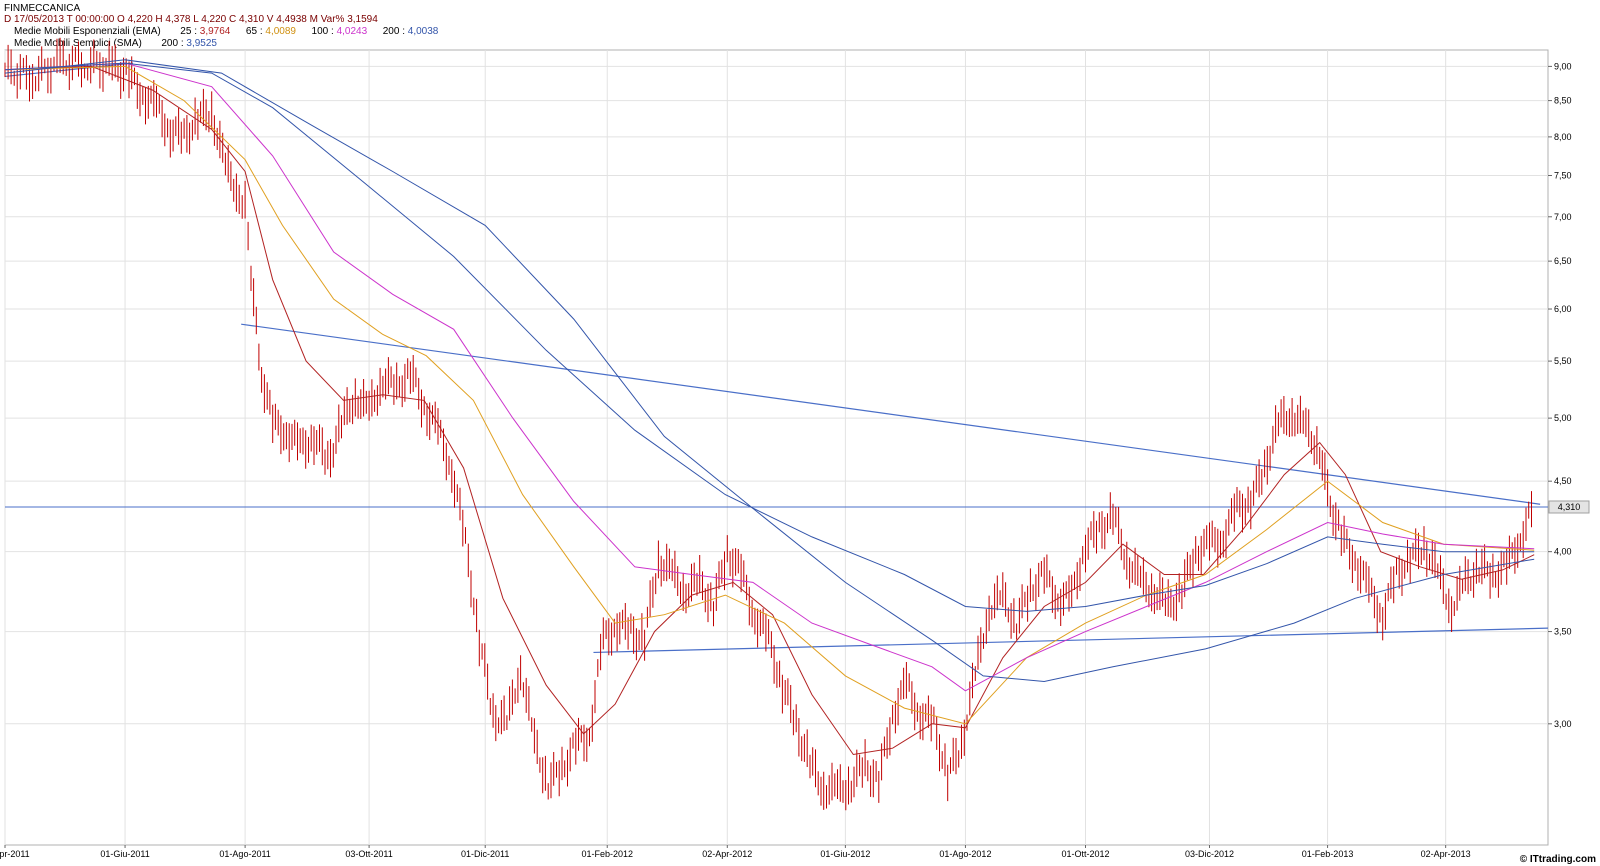 Image resolution: width=1600 pixels, height=866 pixels. Describe the element at coordinates (1563, 175) in the screenshot. I see `y-tick-label: 7,50` at that location.